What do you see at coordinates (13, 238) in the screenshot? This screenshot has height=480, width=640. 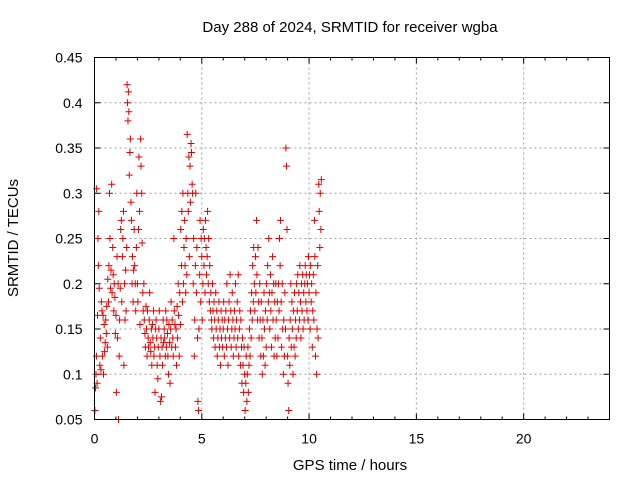 I see `y-axis-label: SRMTID / TECUs` at bounding box center [13, 238].